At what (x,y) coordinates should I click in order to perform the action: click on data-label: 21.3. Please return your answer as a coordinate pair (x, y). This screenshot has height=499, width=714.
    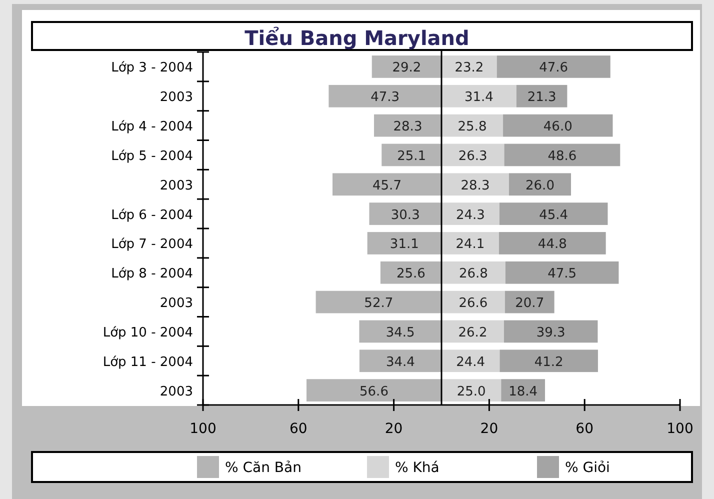
    Looking at the image, I should click on (541, 98).